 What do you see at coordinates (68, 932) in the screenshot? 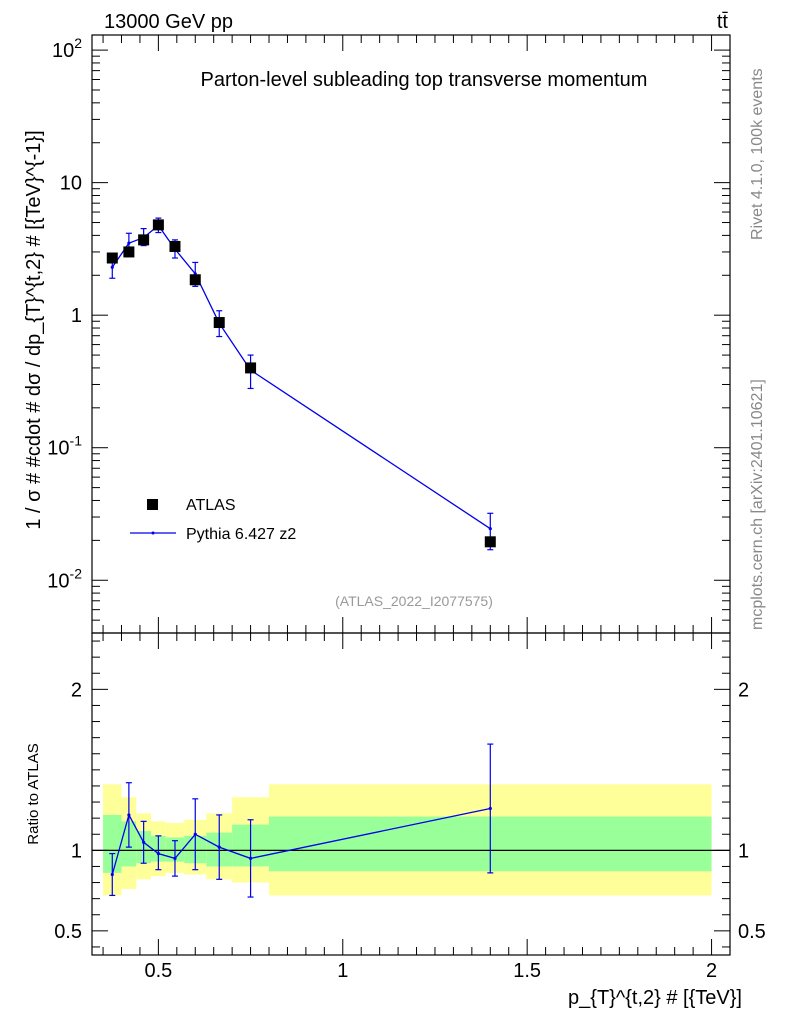
I see `ratio-y-tick-label: 0.5` at bounding box center [68, 932].